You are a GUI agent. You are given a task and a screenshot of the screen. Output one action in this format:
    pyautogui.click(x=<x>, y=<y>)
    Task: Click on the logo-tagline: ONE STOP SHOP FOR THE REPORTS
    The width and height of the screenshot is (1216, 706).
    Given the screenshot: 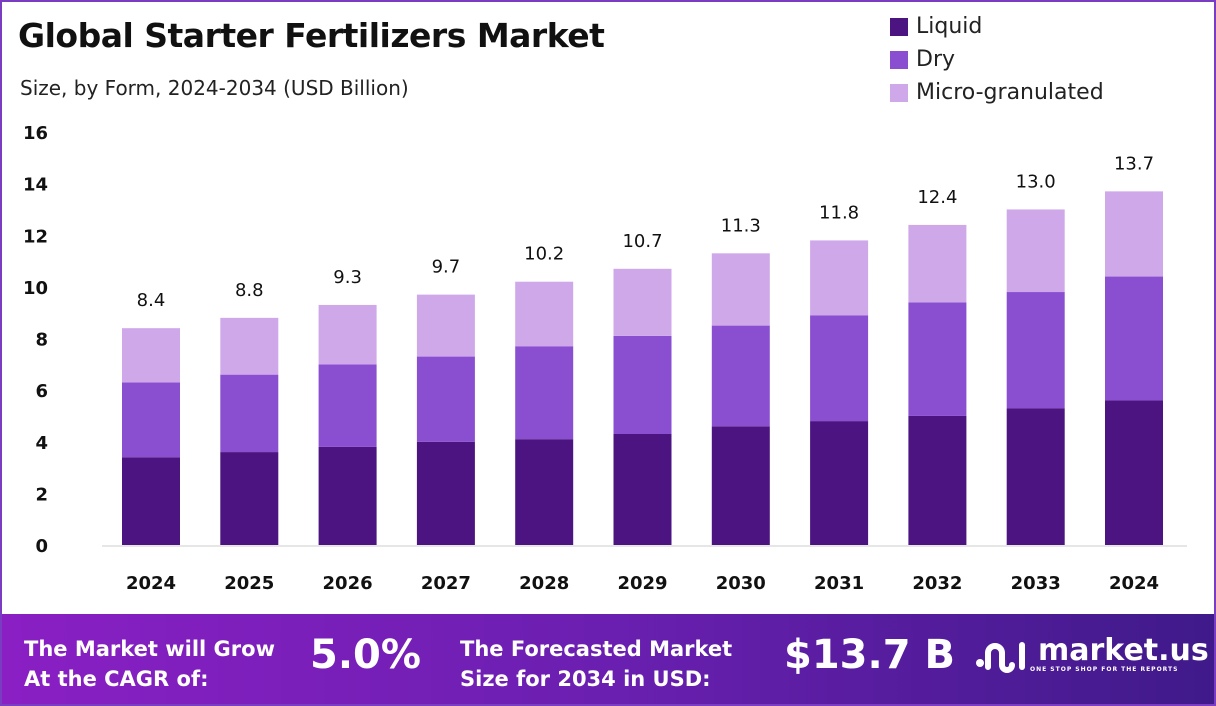 What is the action you would take?
    pyautogui.click(x=1104, y=669)
    